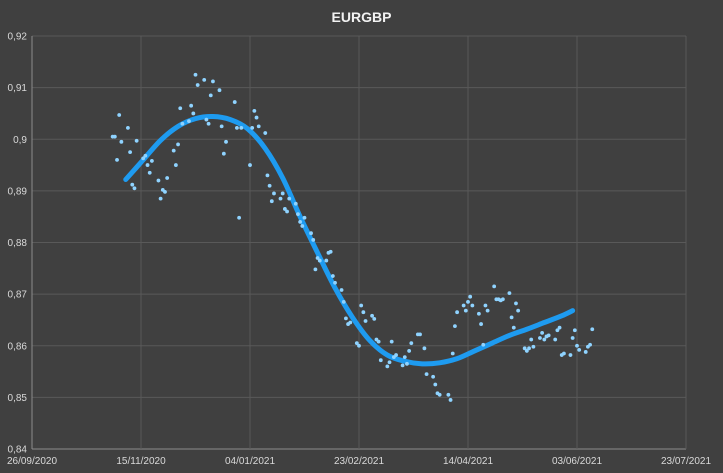  What do you see at coordinates (577, 461) in the screenshot?
I see `x-tick-label: 03/06/2021` at bounding box center [577, 461].